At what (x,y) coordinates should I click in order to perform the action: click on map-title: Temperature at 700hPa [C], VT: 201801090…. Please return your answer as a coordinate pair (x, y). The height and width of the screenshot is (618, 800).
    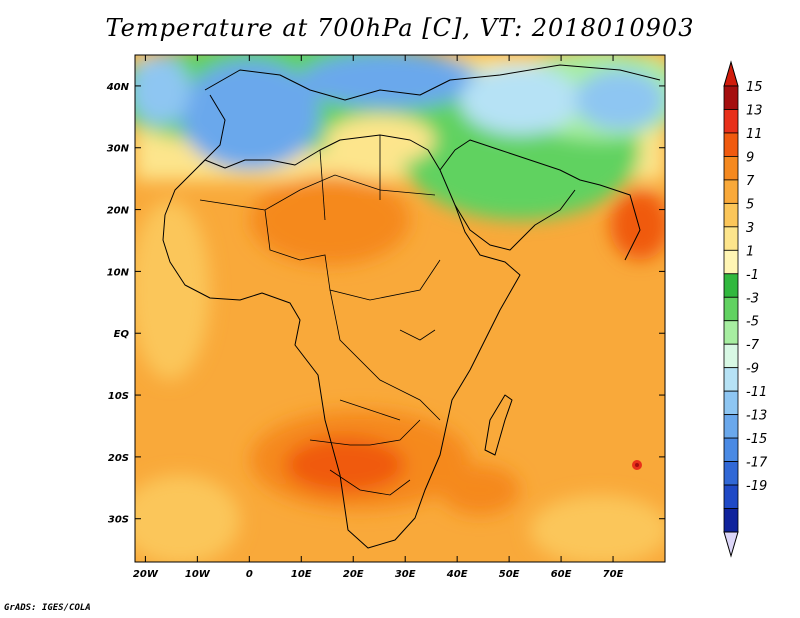
    Looking at the image, I should click on (400, 28).